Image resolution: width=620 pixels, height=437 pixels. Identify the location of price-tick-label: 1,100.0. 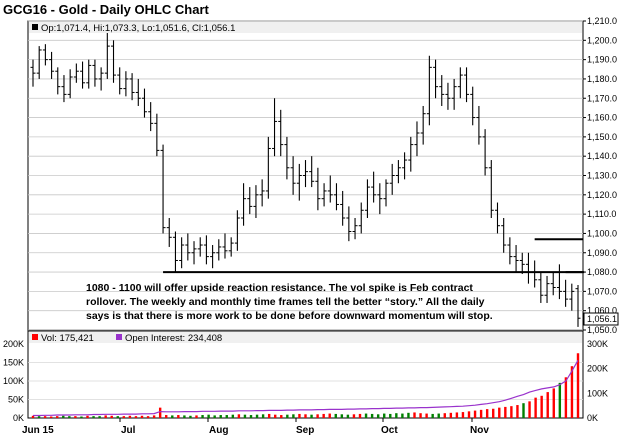
(602, 233).